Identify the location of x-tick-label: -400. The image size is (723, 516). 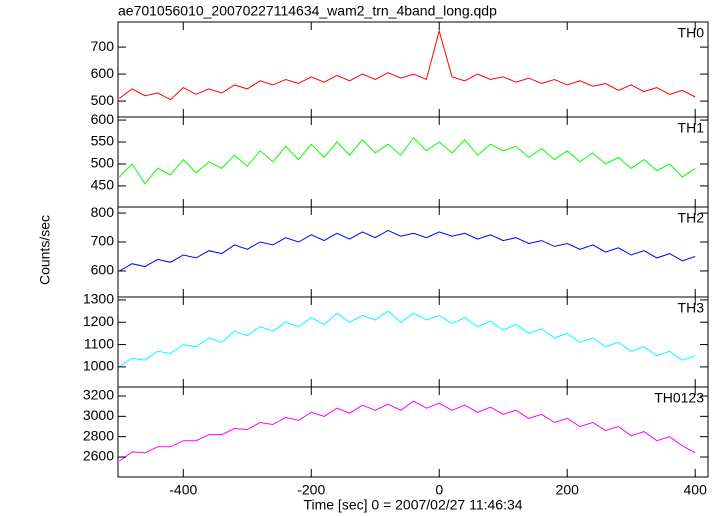
(183, 490).